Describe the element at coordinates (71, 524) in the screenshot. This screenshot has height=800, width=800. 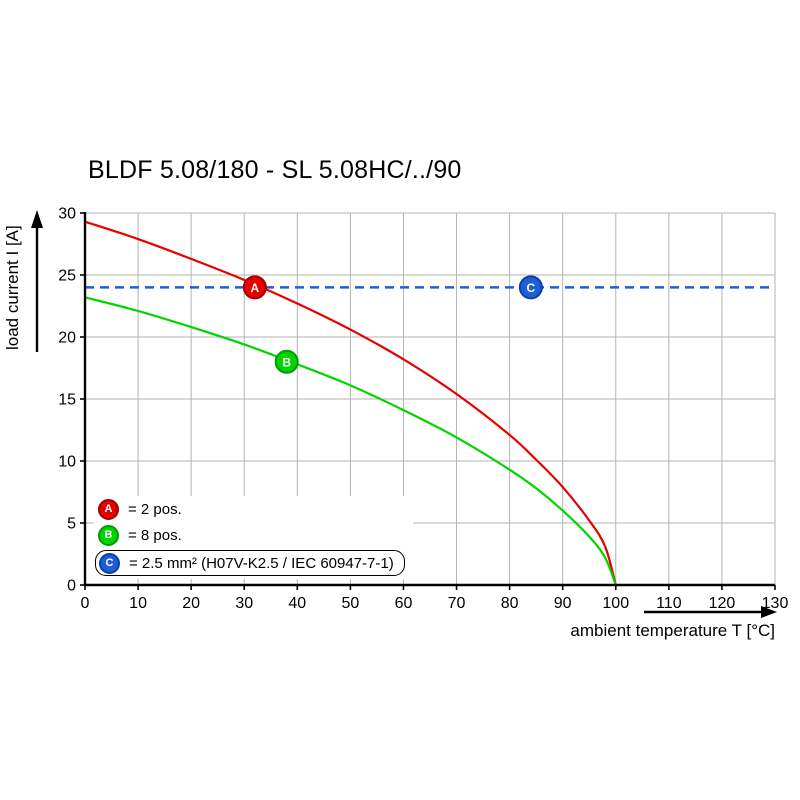
I see `svg-text: 5` at that location.